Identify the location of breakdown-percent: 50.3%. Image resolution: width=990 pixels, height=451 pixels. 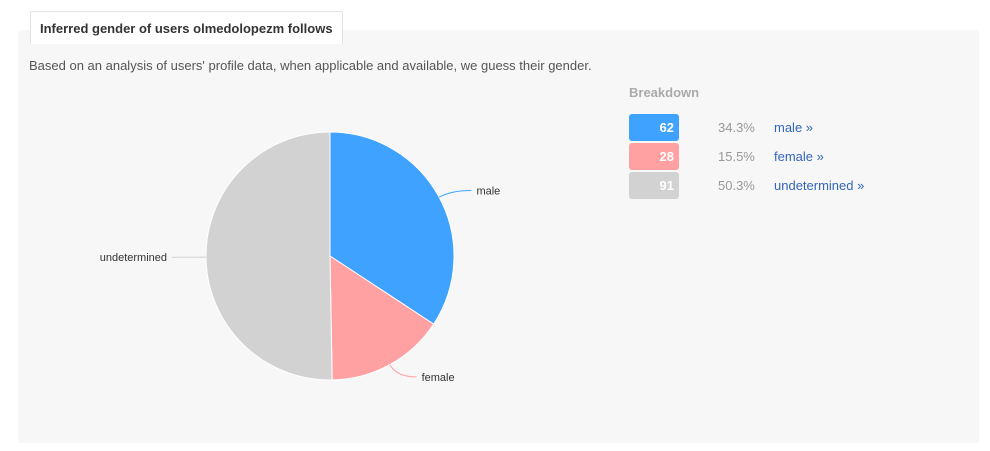
(736, 185).